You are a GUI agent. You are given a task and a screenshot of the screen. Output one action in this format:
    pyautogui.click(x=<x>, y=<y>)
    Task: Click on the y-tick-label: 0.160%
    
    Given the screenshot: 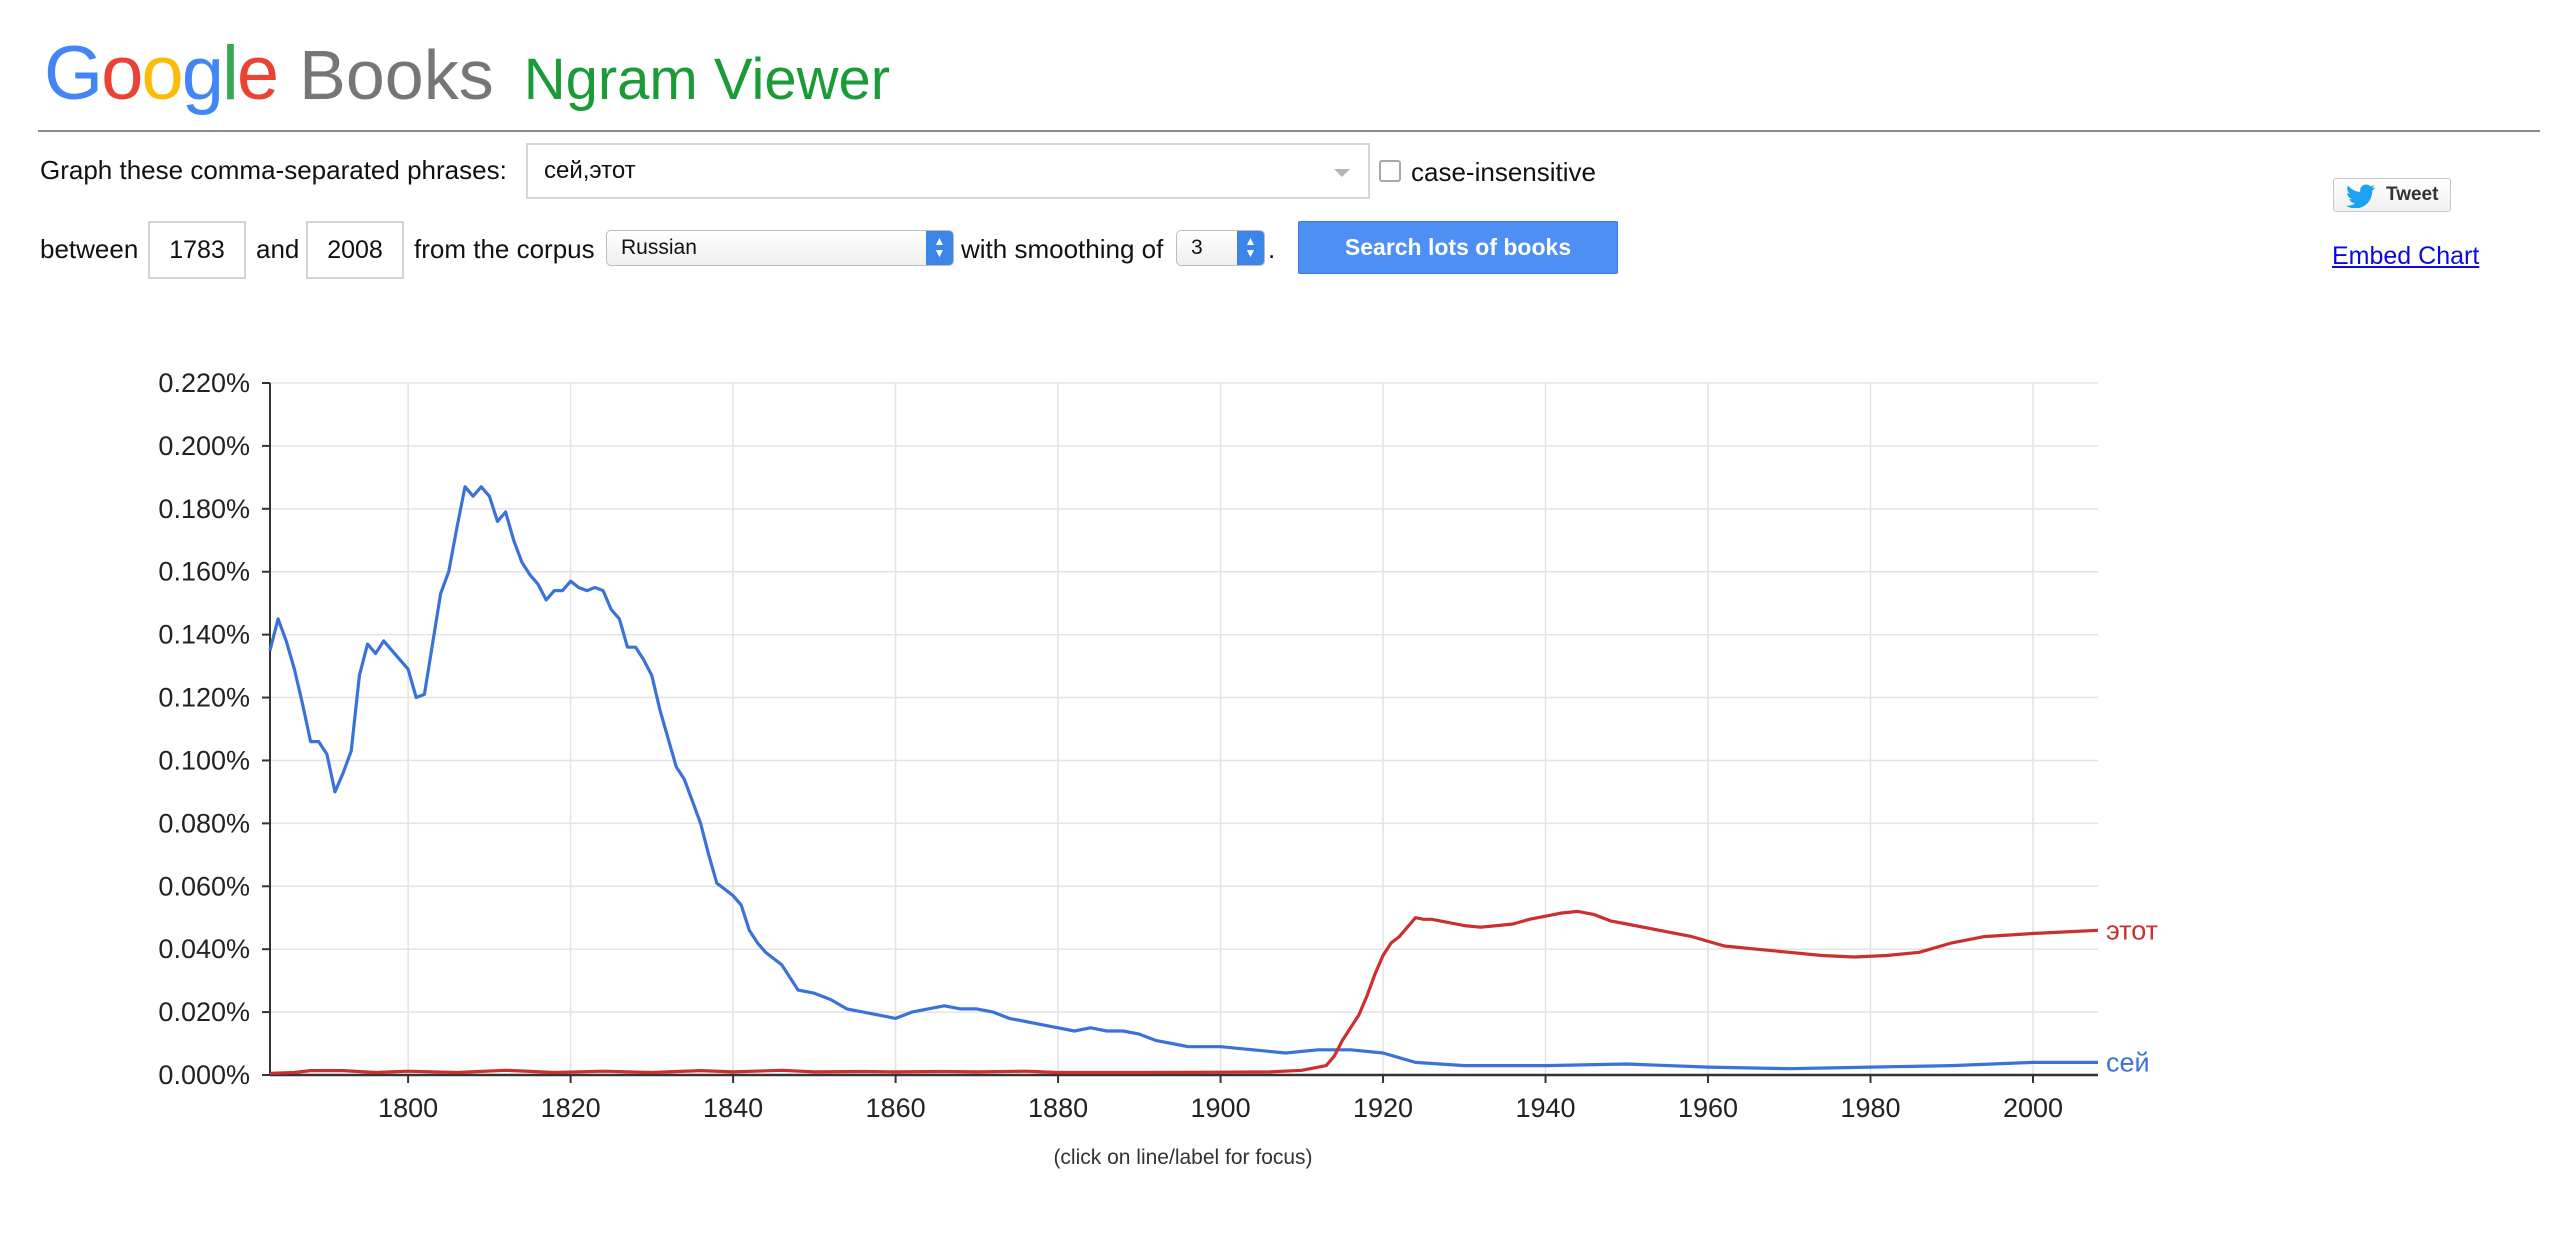 What is the action you would take?
    pyautogui.click(x=204, y=572)
    